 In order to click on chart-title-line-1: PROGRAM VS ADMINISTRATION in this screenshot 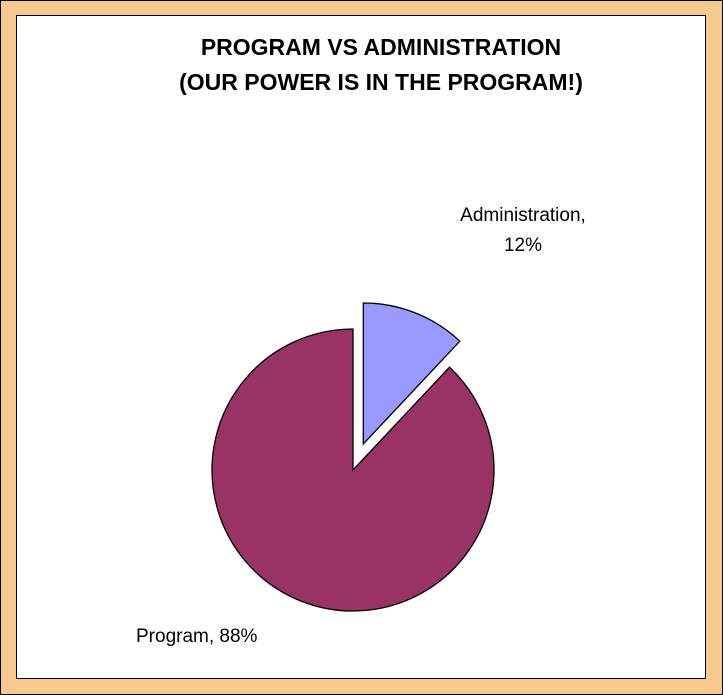, I will do `click(381, 47)`.